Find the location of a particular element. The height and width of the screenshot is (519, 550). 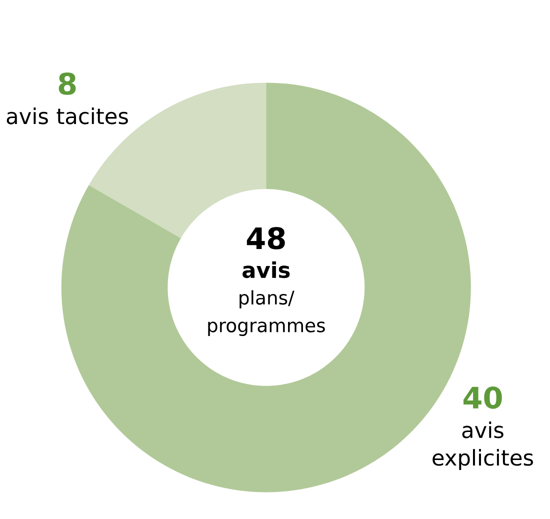

slice-label: avis tacites is located at coordinates (67, 116).